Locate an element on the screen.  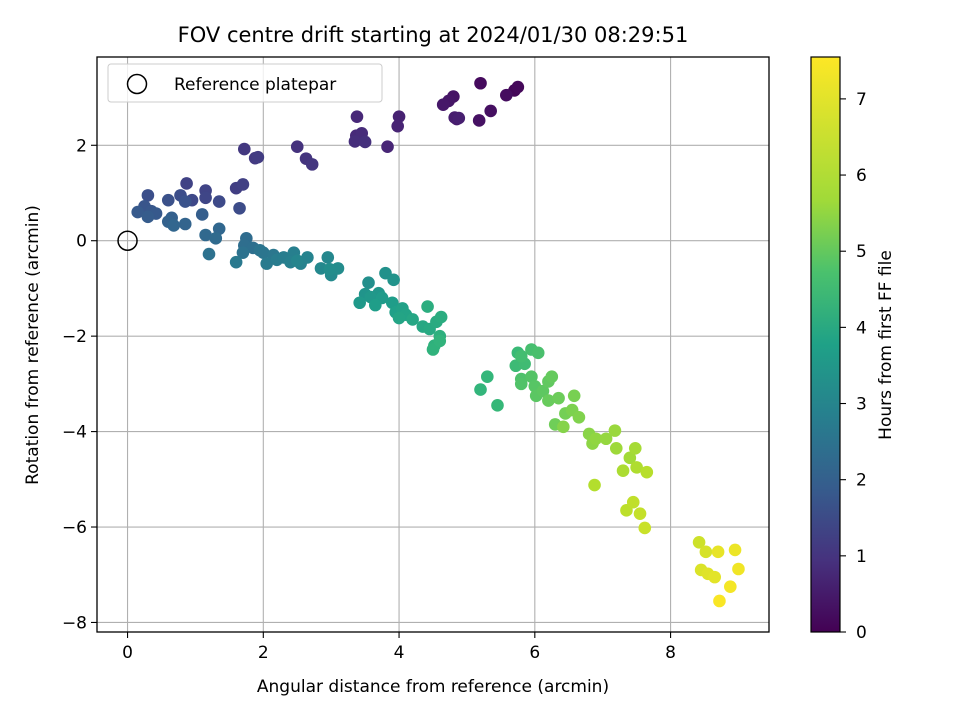
y-axis-ticks: −8 −6 −4 −2 0 2 is located at coordinates (79, 384).